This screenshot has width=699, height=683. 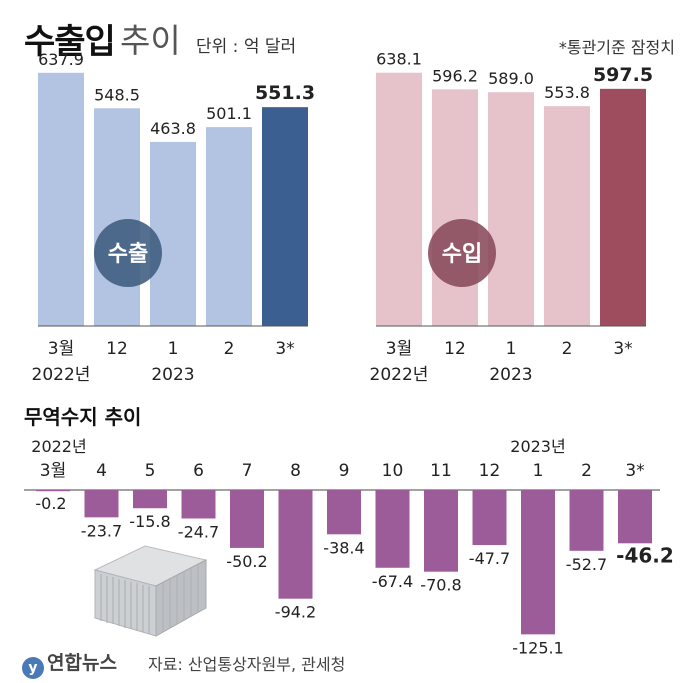 I want to click on footnote: *통관기준 잠정치, so click(x=616, y=47).